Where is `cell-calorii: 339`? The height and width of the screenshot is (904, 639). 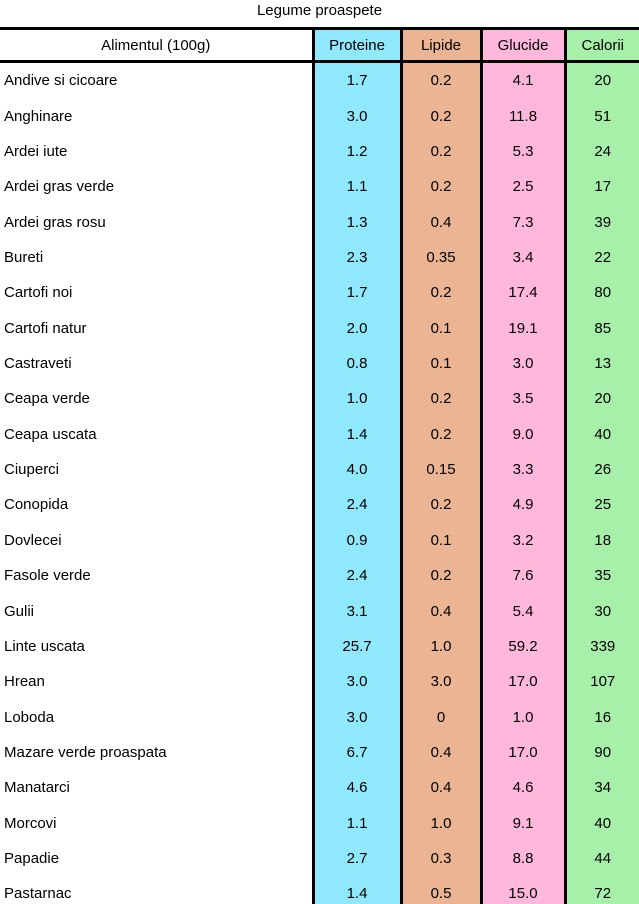 cell-calorii: 339 is located at coordinates (601, 646).